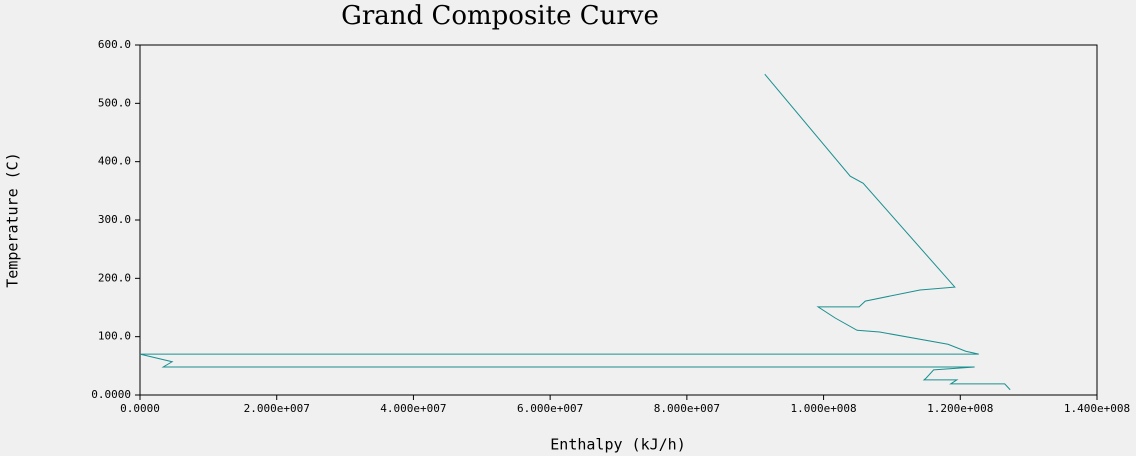  What do you see at coordinates (114, 277) in the screenshot?
I see `y-tick-label: 200.0` at bounding box center [114, 277].